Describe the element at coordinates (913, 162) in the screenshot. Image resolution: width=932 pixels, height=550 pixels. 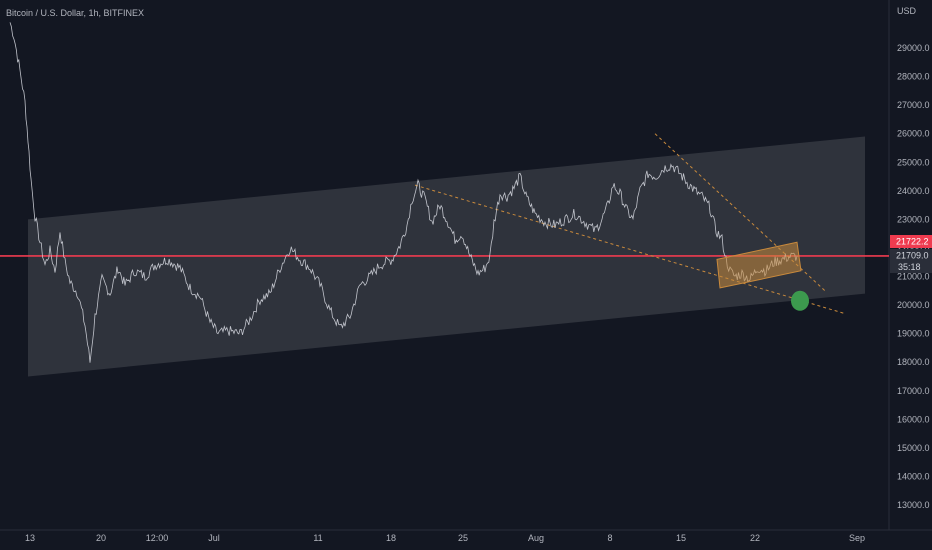
I see `price-tick-label: 25000.0` at that location.